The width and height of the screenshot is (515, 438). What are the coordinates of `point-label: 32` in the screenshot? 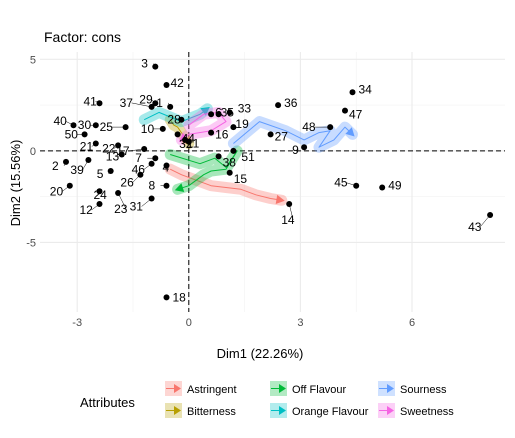 It's located at (186, 144).